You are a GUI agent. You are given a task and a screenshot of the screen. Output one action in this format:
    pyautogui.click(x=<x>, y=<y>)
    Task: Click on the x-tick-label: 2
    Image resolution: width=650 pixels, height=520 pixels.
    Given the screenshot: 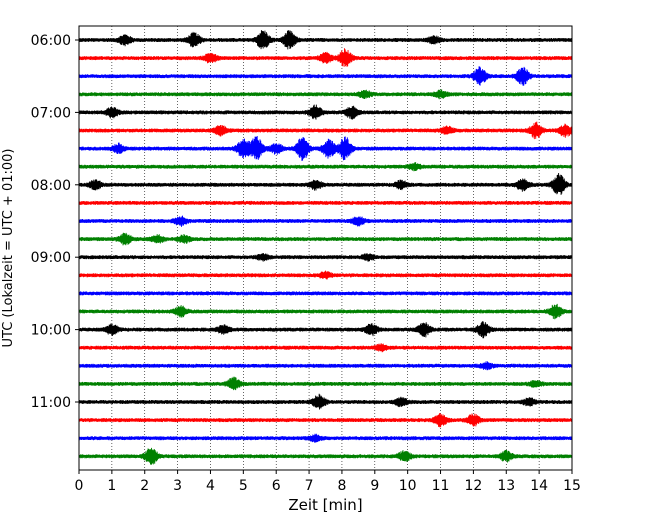 What is the action you would take?
    pyautogui.click(x=144, y=486)
    